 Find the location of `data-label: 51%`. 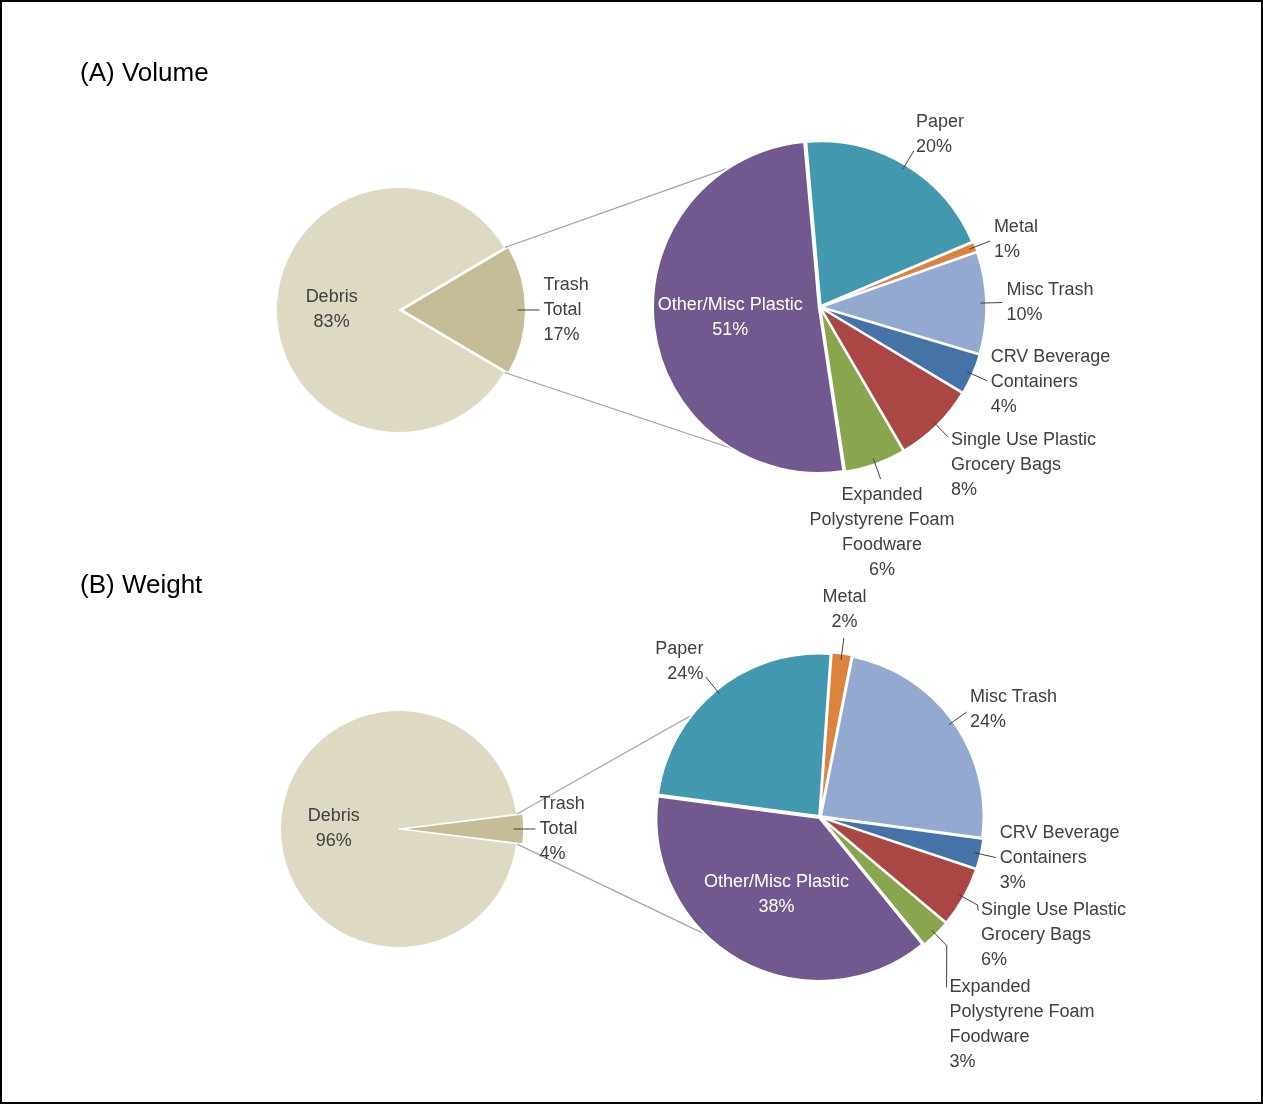

data-label: 51% is located at coordinates (730, 329).